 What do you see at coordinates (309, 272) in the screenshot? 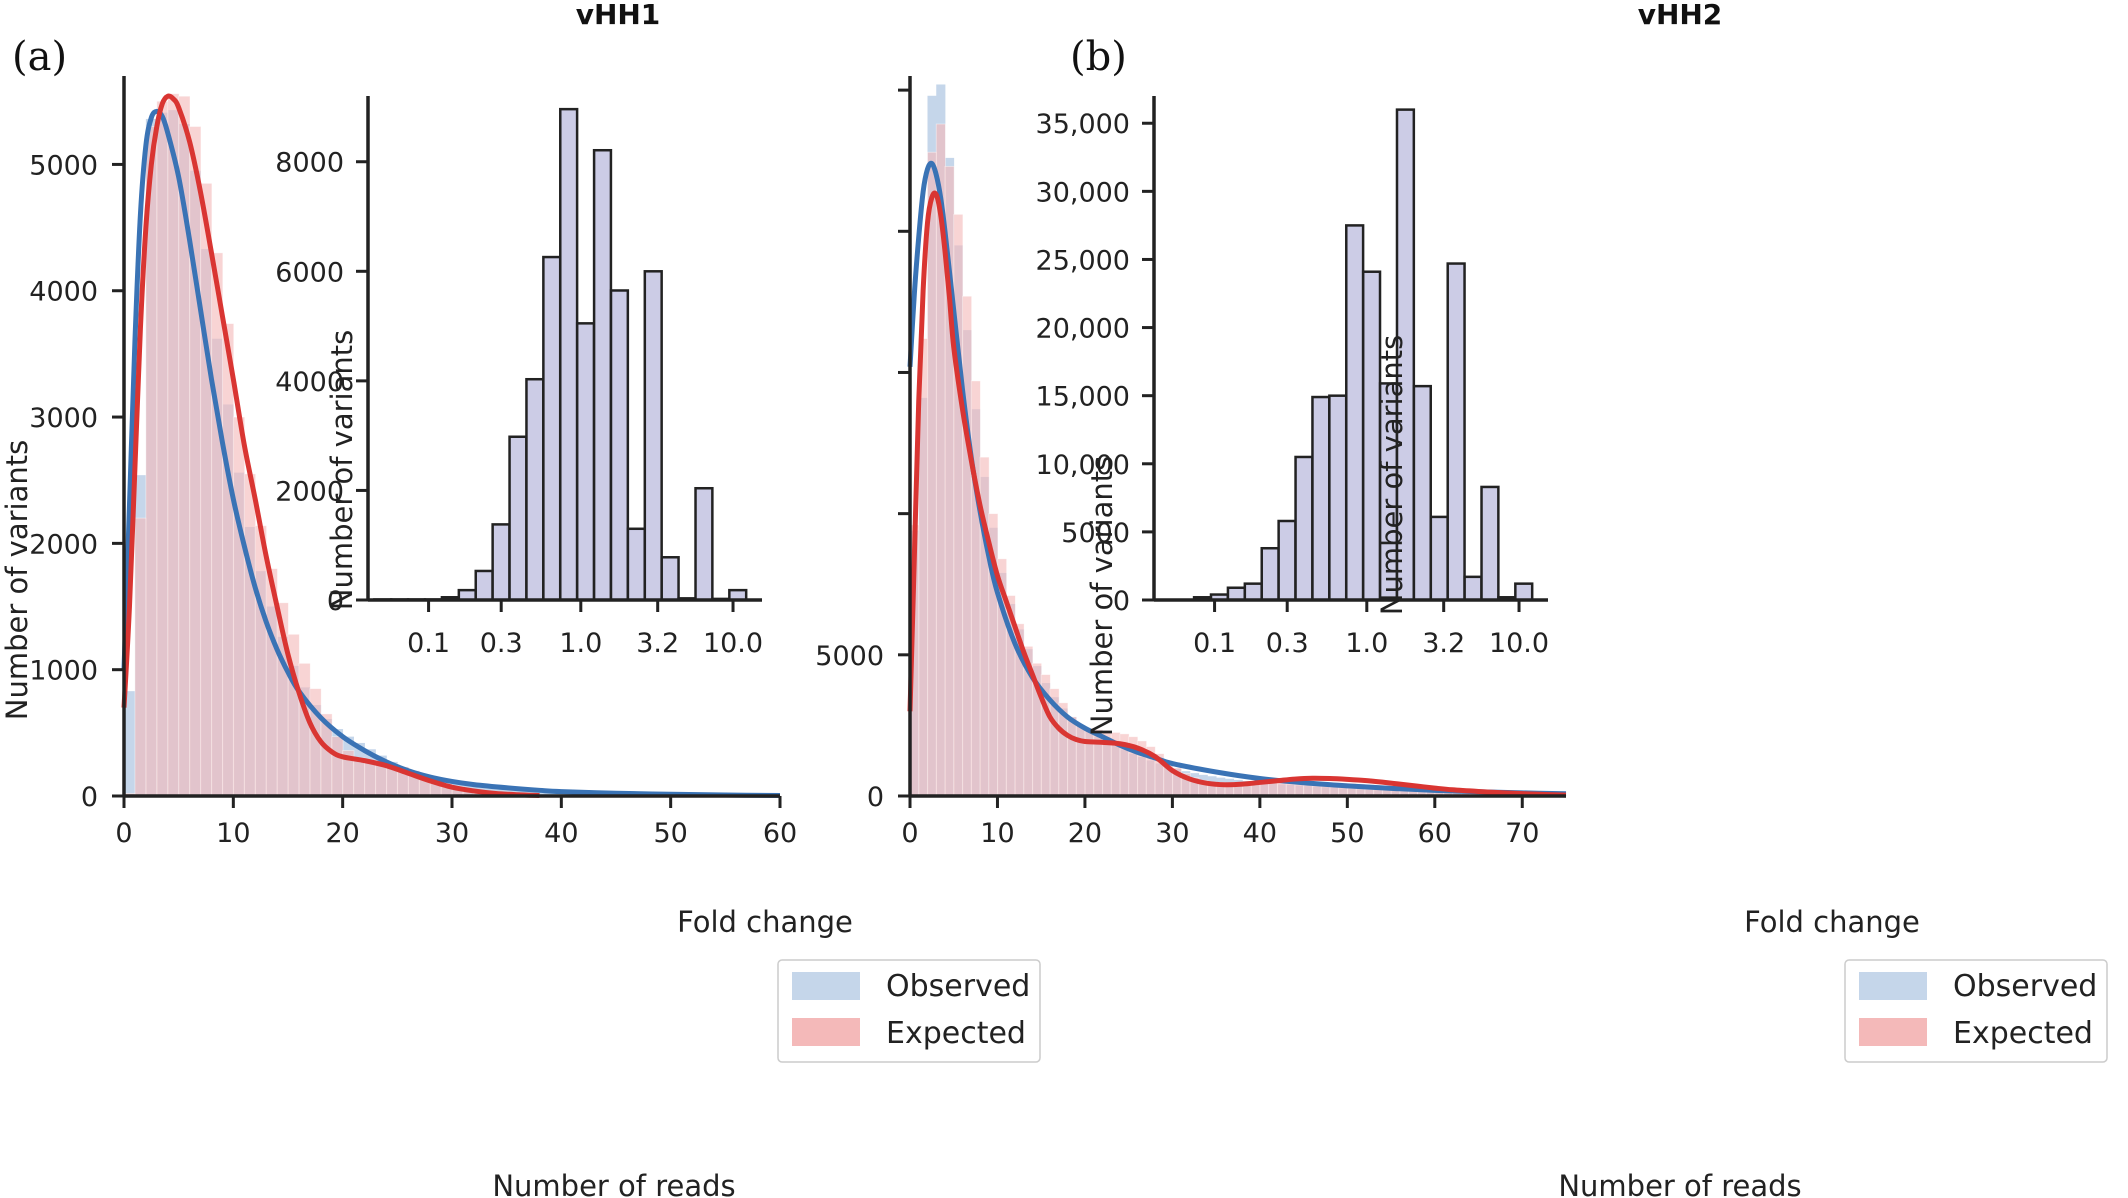
I see `inset-y-tick-label: 6000` at bounding box center [309, 272].